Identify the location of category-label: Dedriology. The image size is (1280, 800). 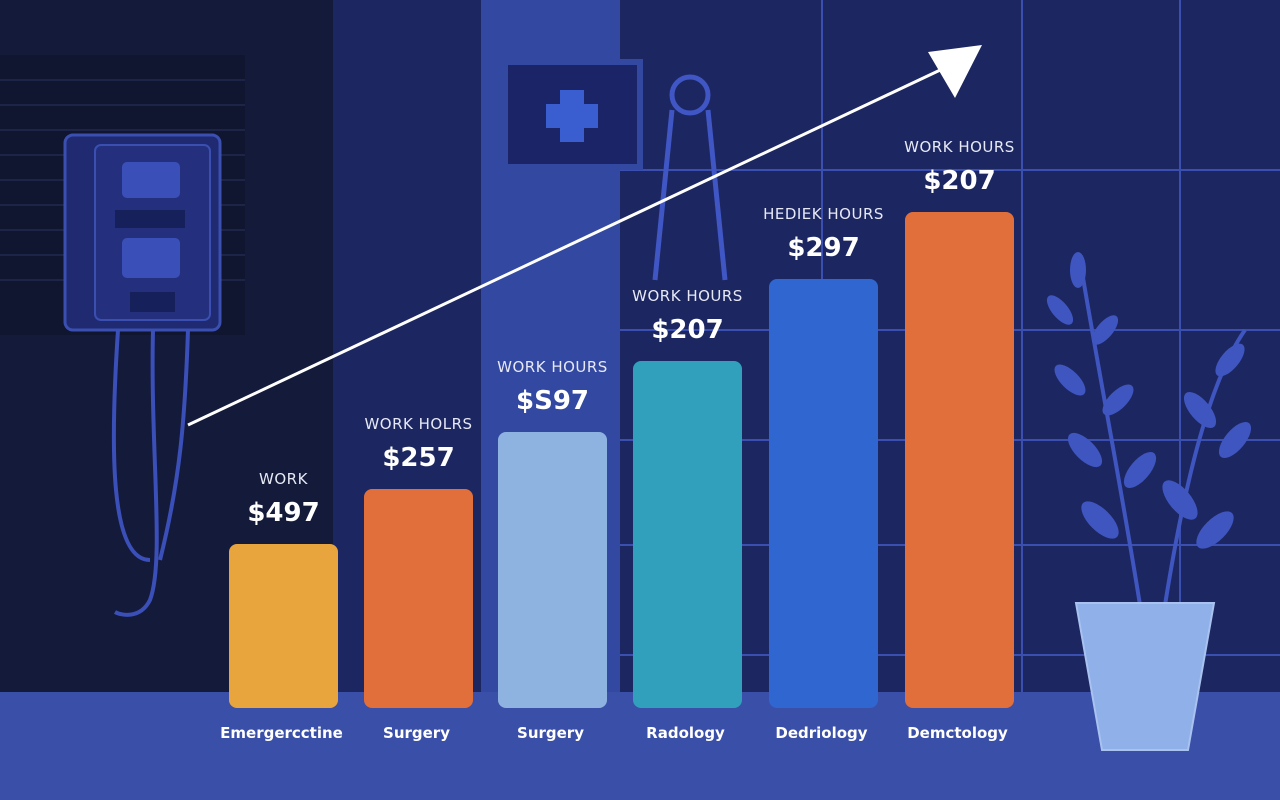
(821, 733).